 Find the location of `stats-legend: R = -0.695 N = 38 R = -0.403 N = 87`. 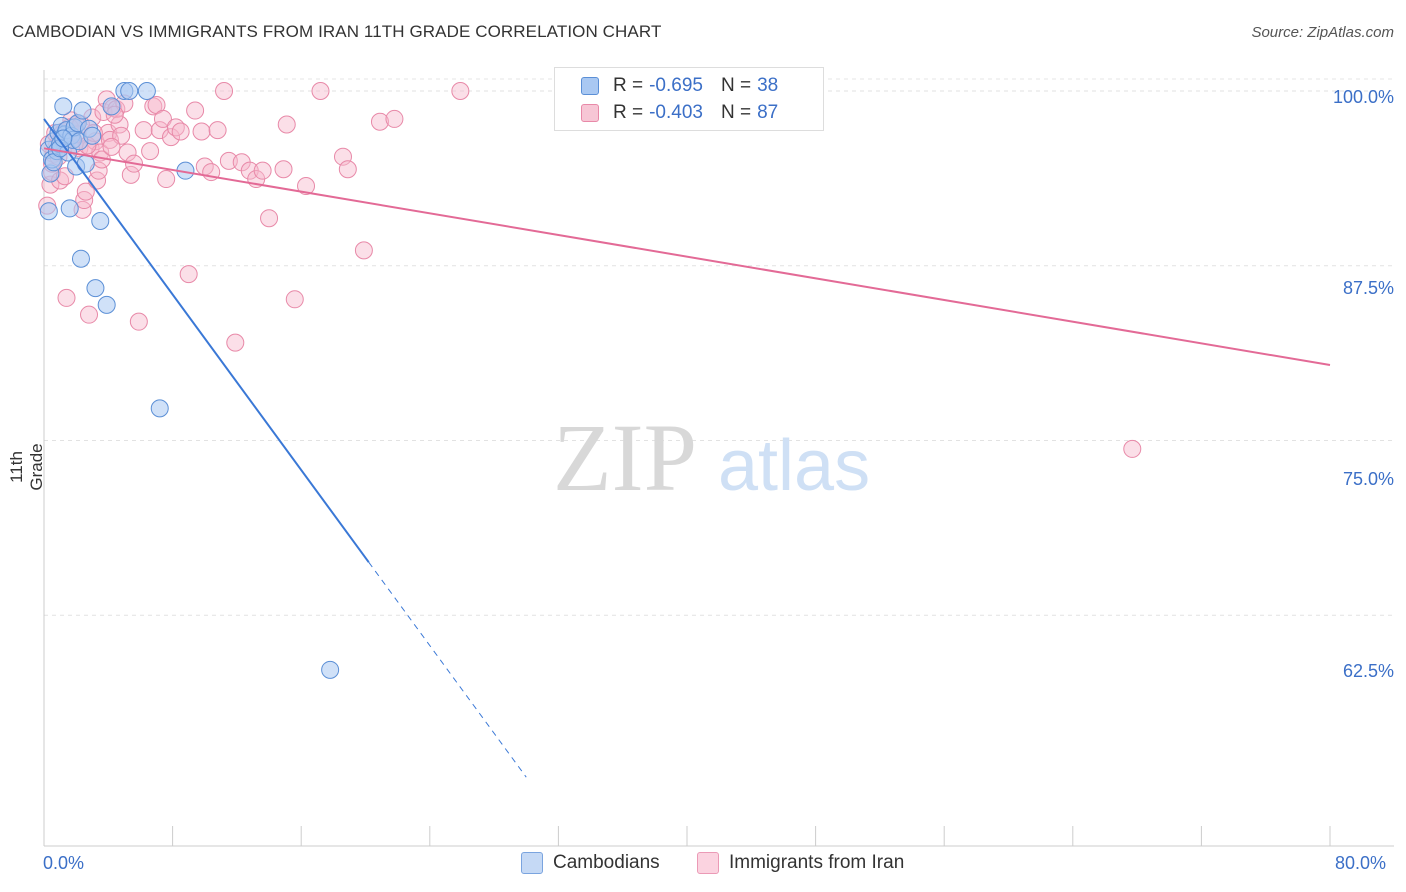

stats-legend: R = -0.695 N = 38 R = -0.403 N = 87 is located at coordinates (689, 99).